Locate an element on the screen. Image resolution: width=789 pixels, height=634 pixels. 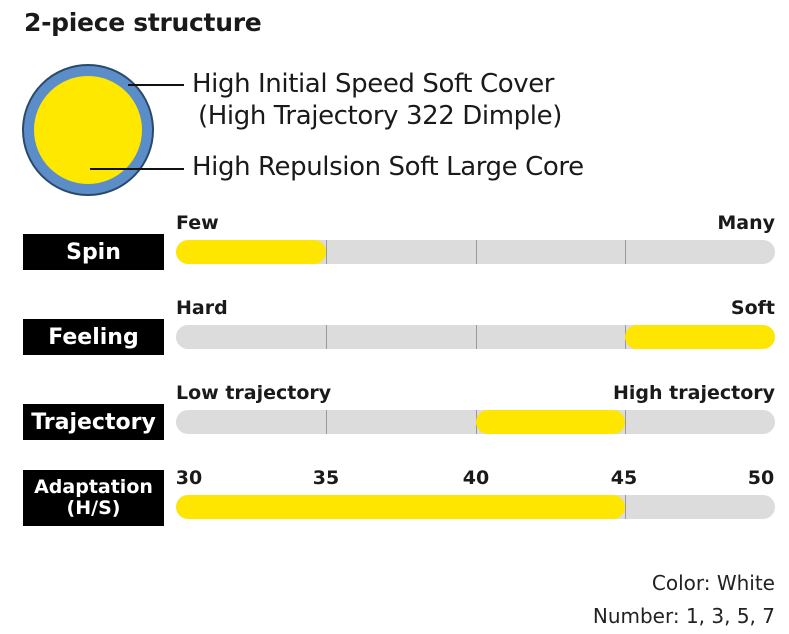
spin-bar-fill is located at coordinates (251, 252).